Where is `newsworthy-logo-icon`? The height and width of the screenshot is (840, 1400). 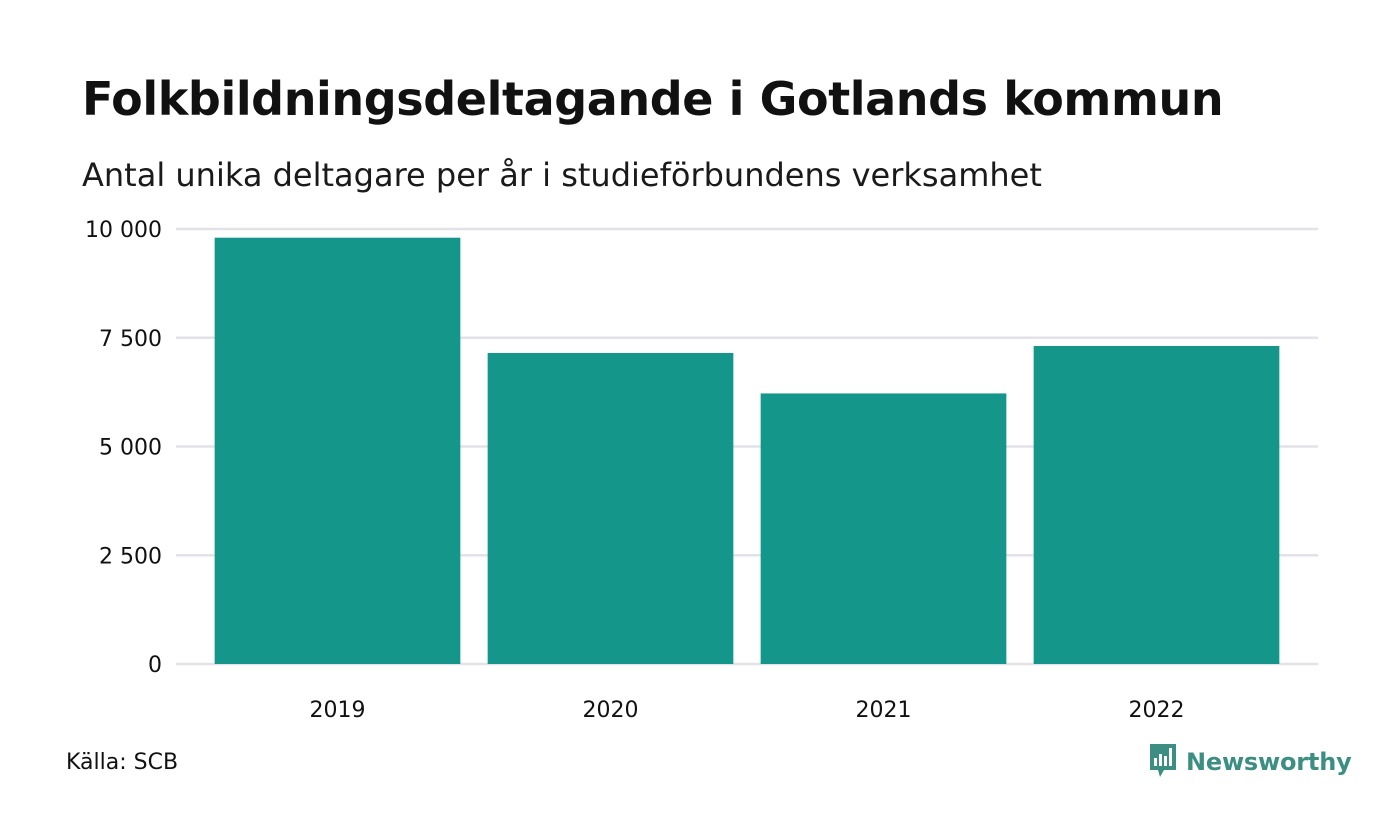
newsworthy-logo-icon is located at coordinates (1163, 760).